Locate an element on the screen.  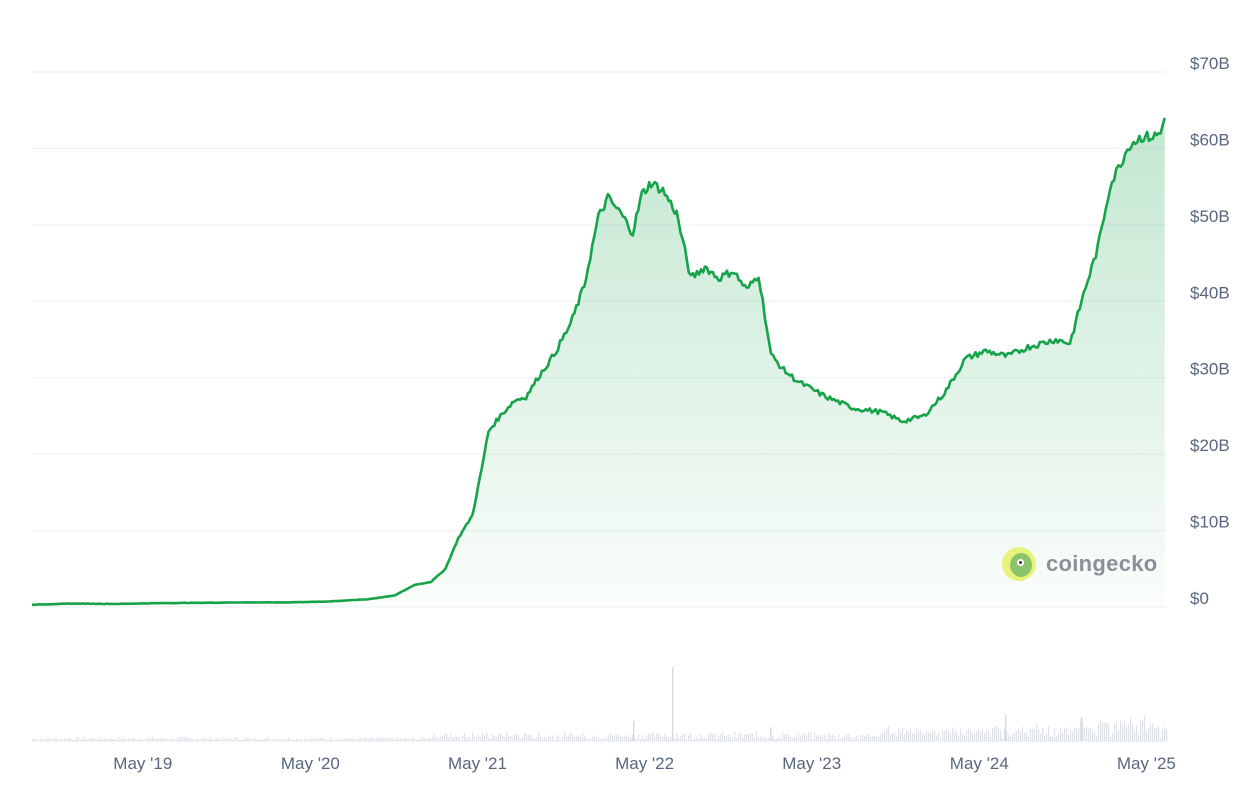
y-tick-label: $50B is located at coordinates (1210, 216).